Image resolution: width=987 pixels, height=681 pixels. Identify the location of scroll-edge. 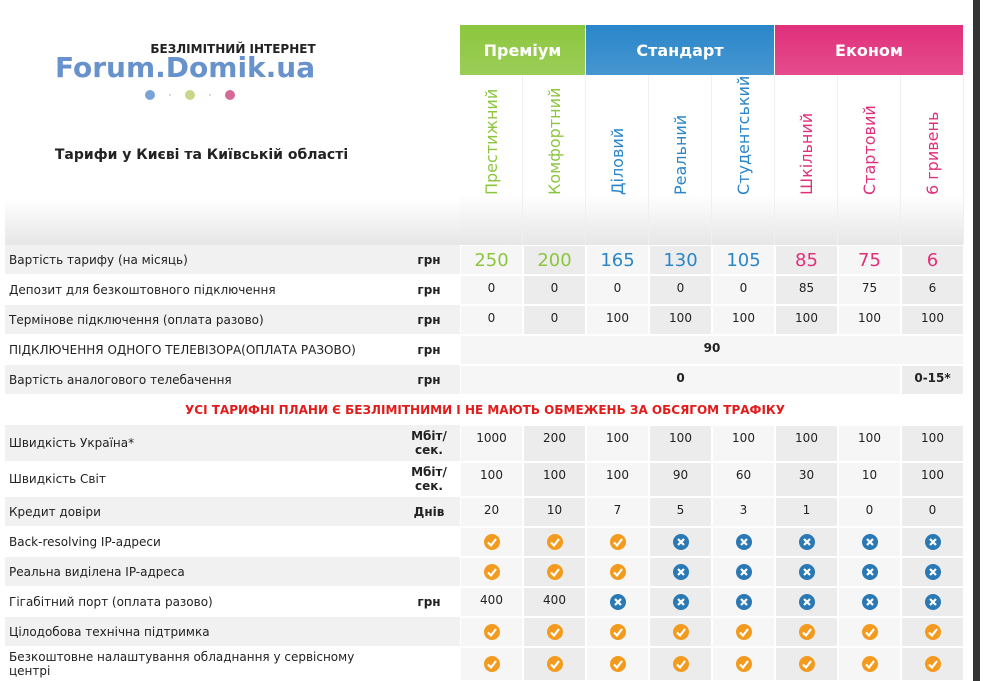
(976, 340).